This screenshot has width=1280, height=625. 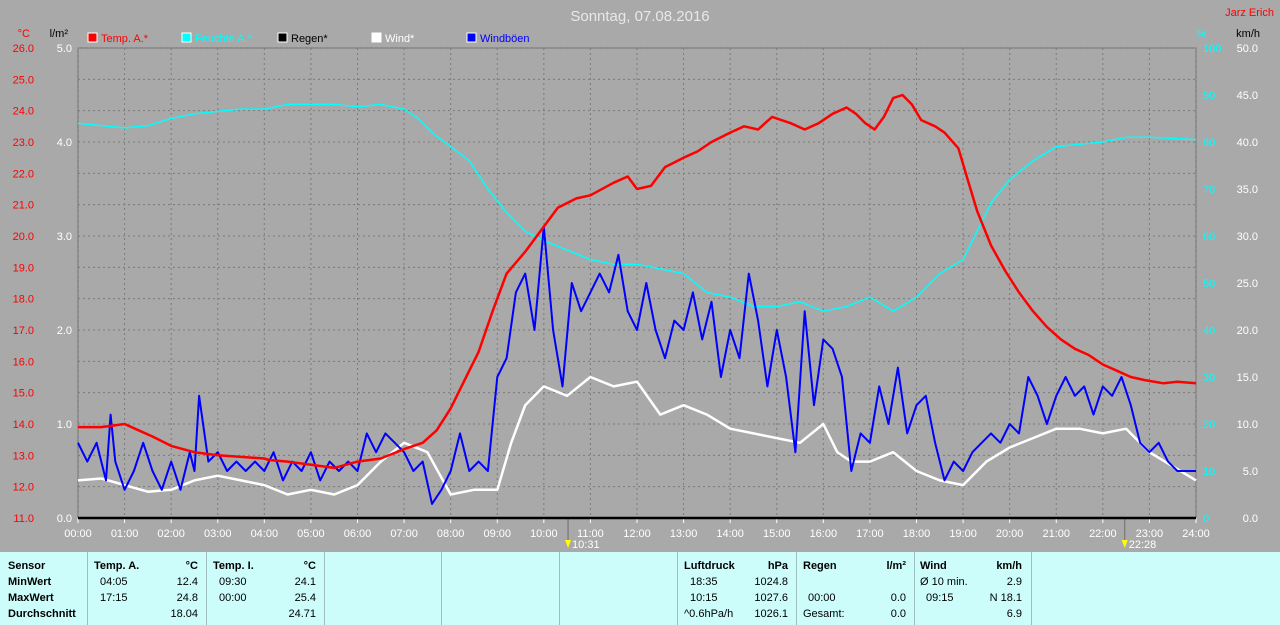 What do you see at coordinates (917, 534) in the screenshot?
I see `x-tick-label: 18:00` at bounding box center [917, 534].